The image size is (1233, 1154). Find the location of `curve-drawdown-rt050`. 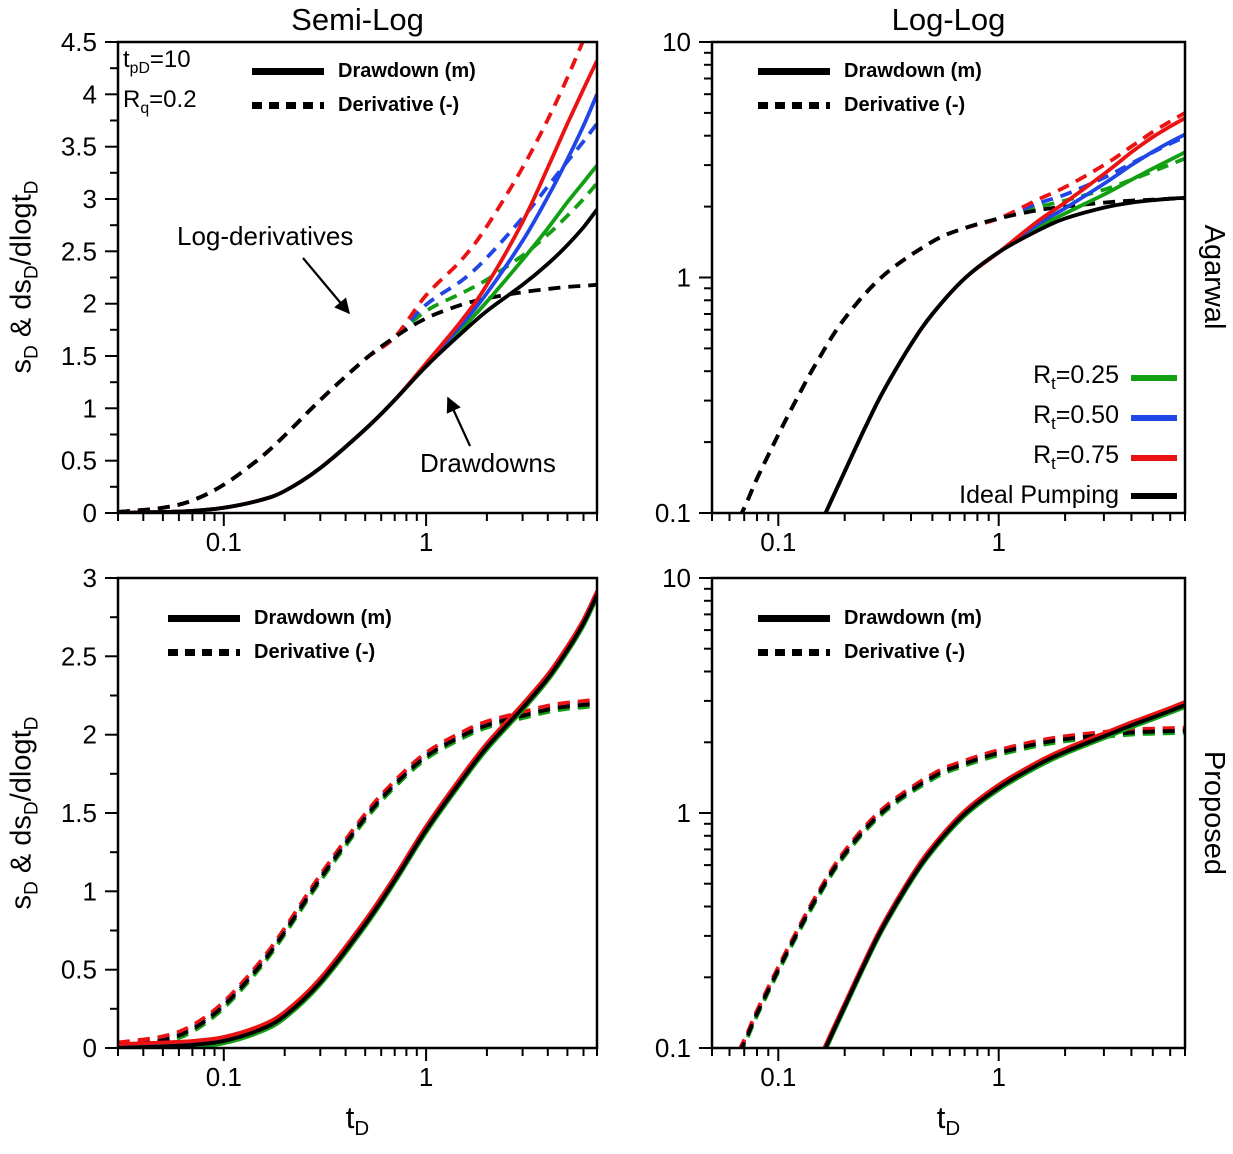

curve-drawdown-rt050 is located at coordinates (1003, 874).